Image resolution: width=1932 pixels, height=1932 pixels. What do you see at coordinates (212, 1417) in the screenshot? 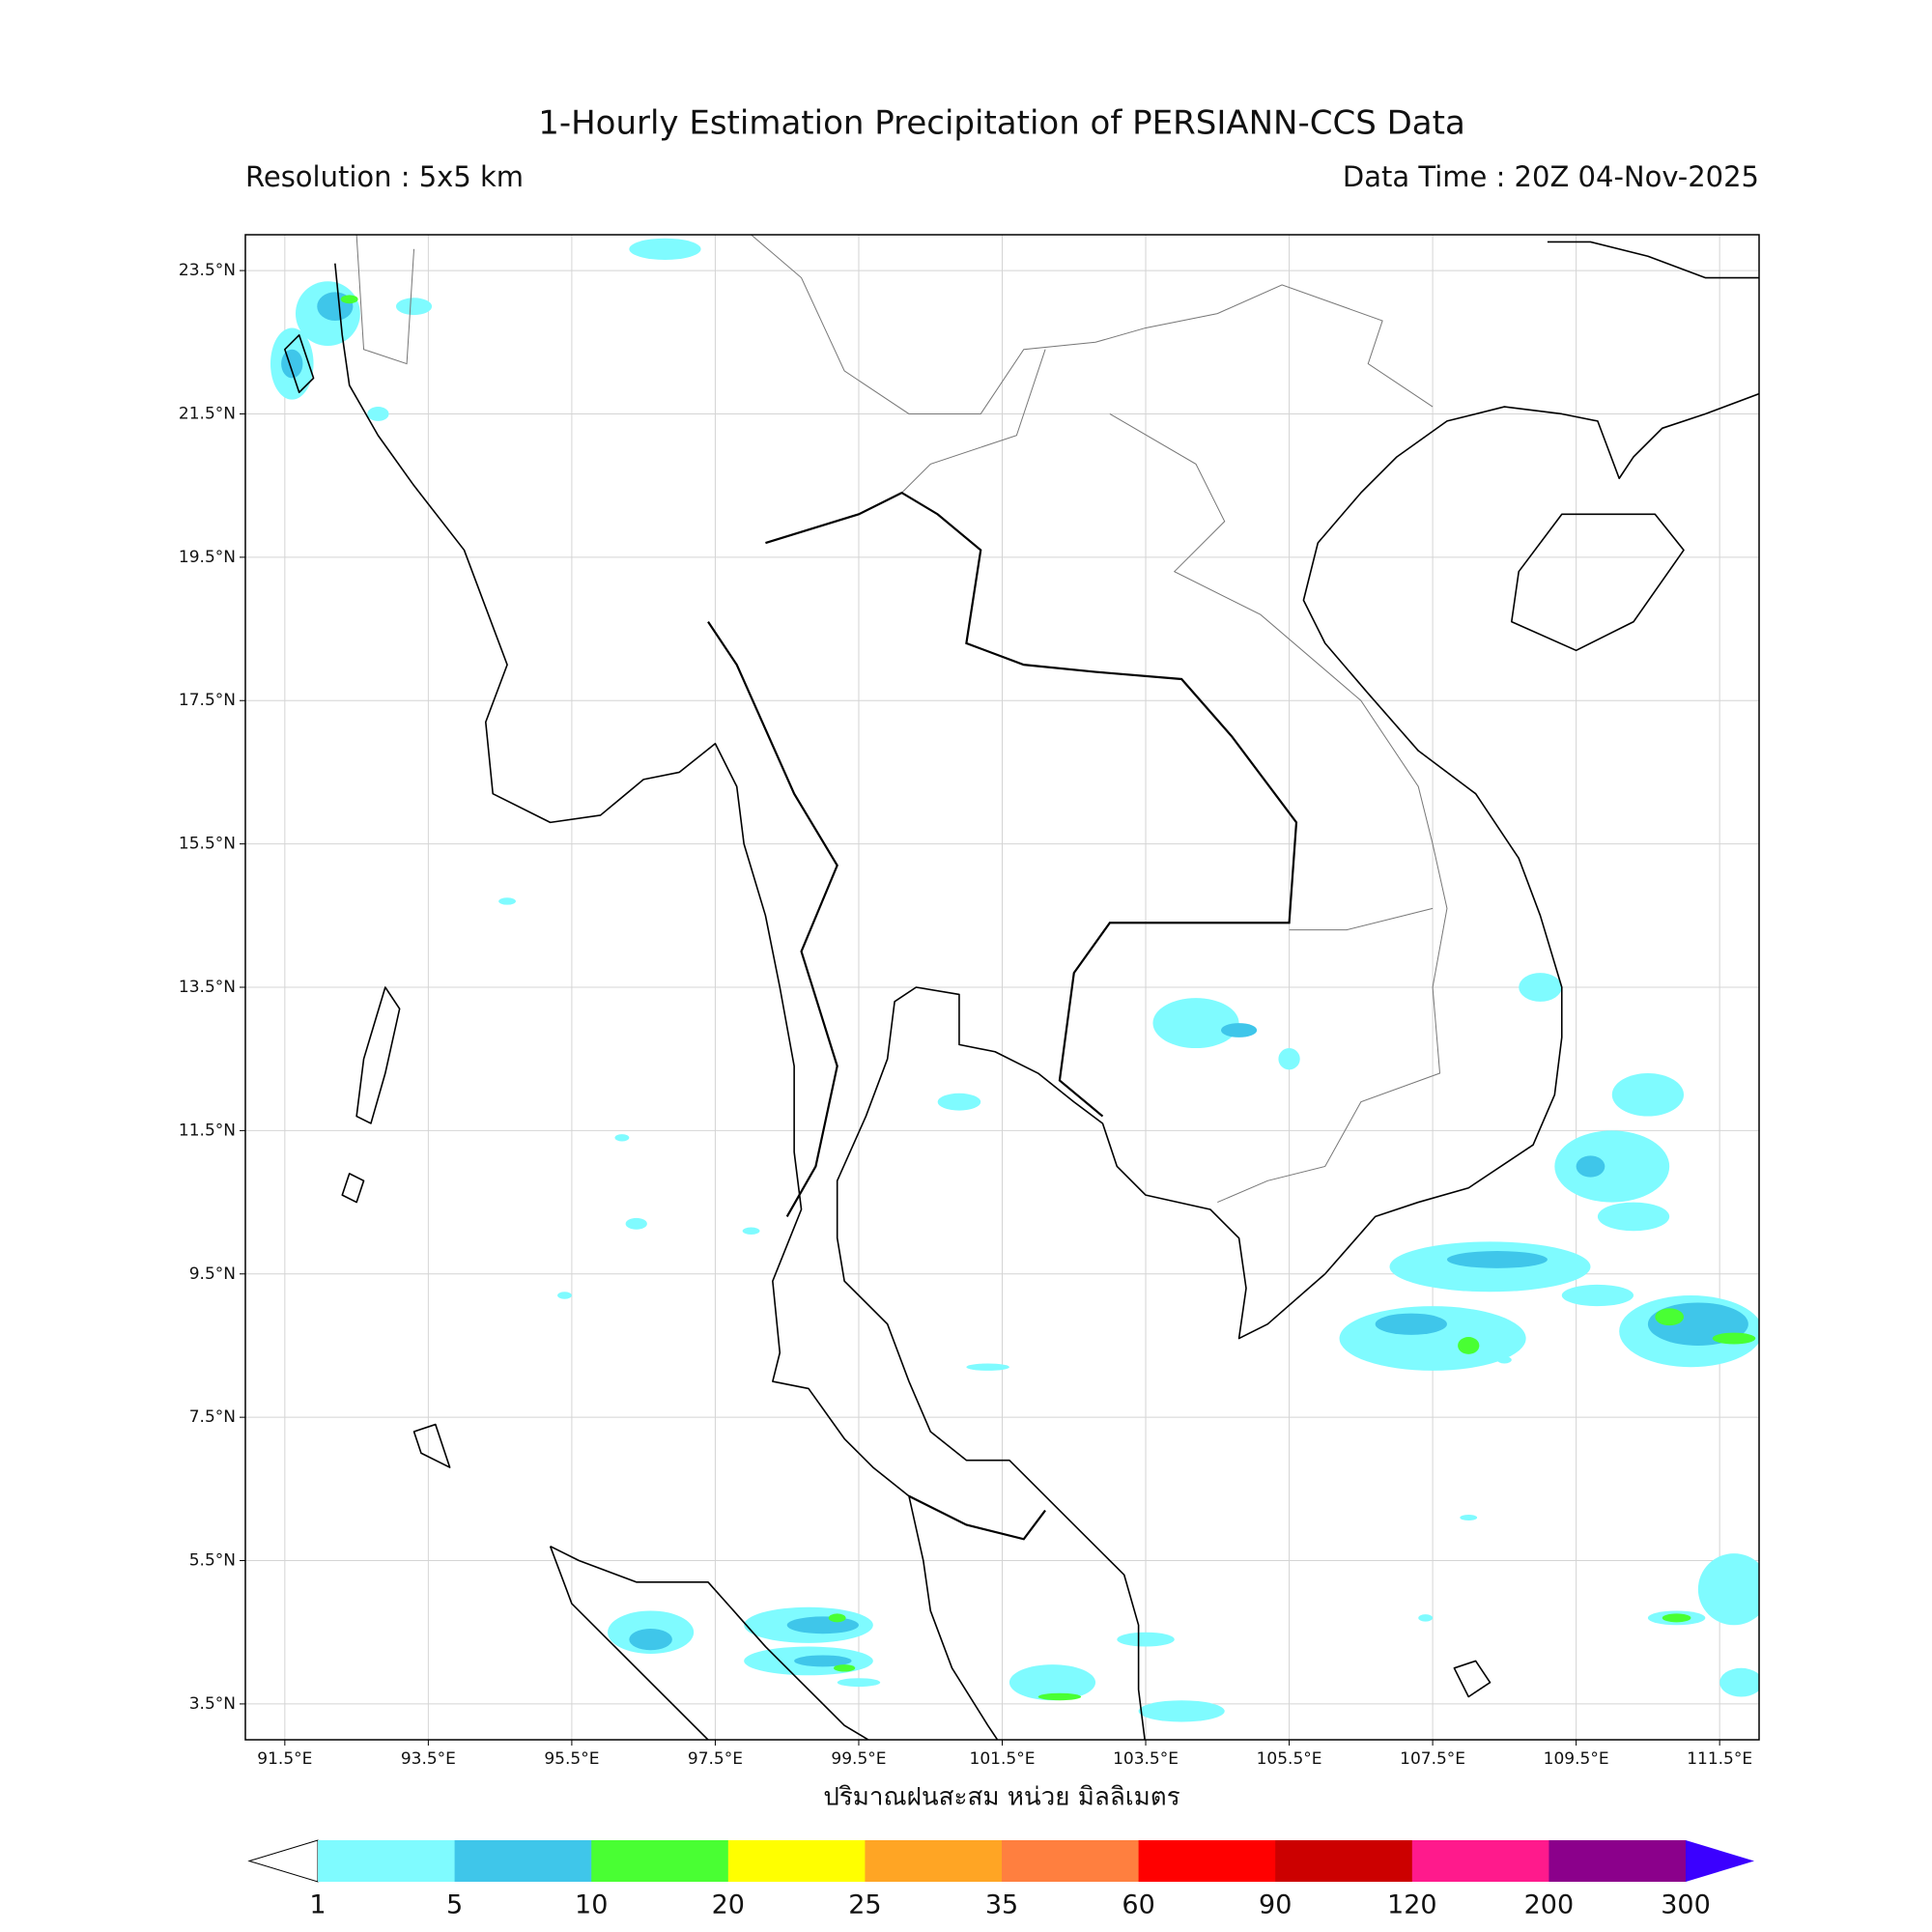
I see `y-tick-label: 7.5°N` at bounding box center [212, 1417].